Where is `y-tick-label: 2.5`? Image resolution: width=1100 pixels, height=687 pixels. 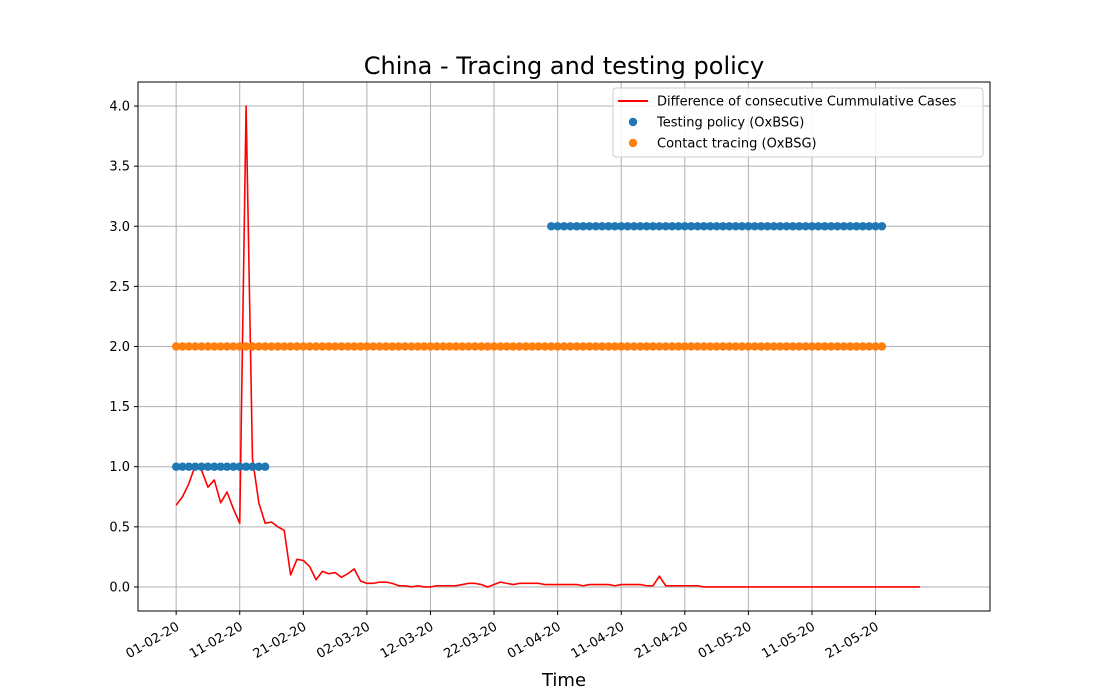 y-tick-label: 2.5 is located at coordinates (119, 287).